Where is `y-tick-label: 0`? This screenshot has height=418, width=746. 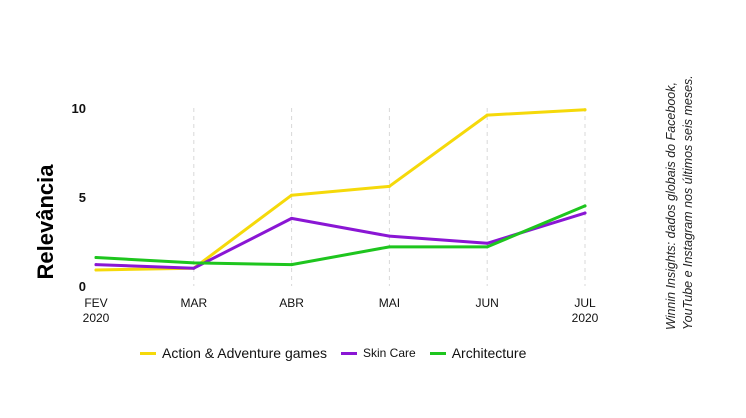 y-tick-label: 0 is located at coordinates (82, 286).